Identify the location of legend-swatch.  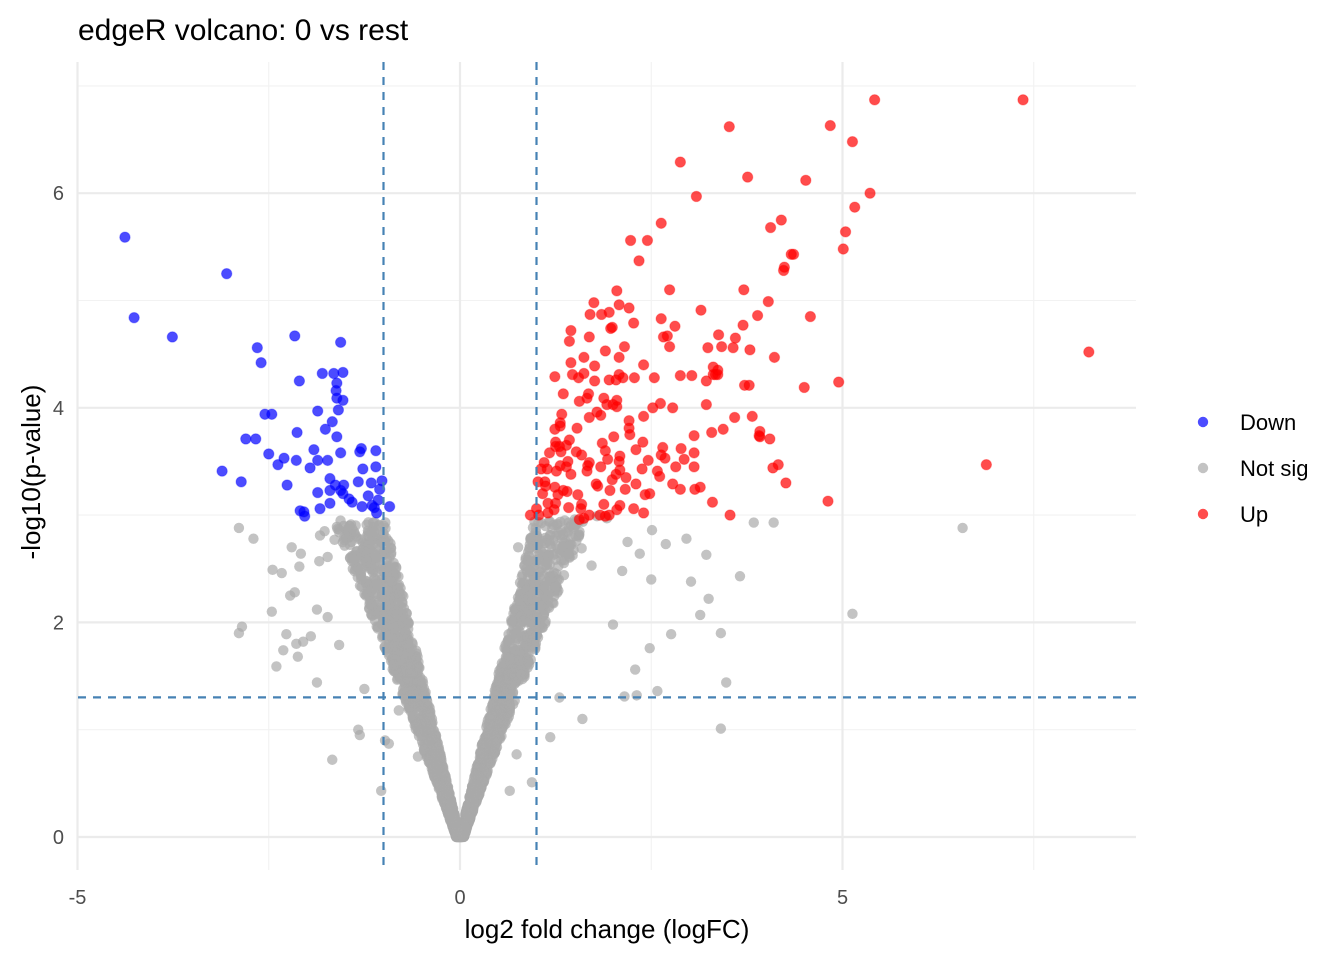
(1203, 514).